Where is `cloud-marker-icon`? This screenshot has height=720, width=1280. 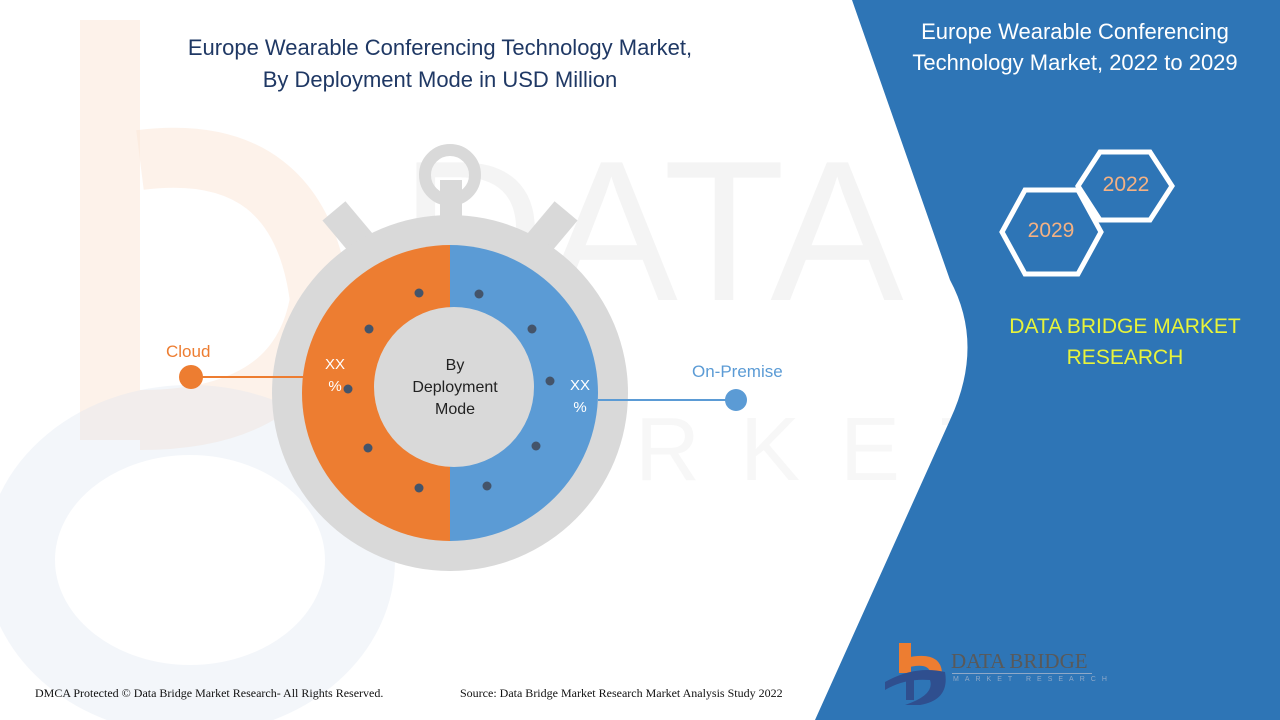 cloud-marker-icon is located at coordinates (191, 377).